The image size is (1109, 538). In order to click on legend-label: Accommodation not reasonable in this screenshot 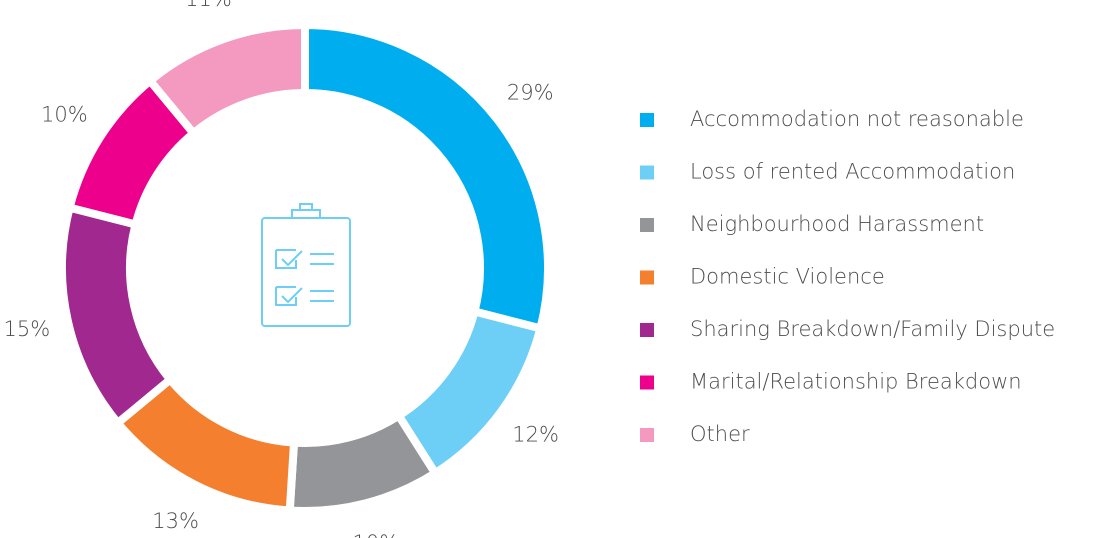, I will do `click(857, 119)`.